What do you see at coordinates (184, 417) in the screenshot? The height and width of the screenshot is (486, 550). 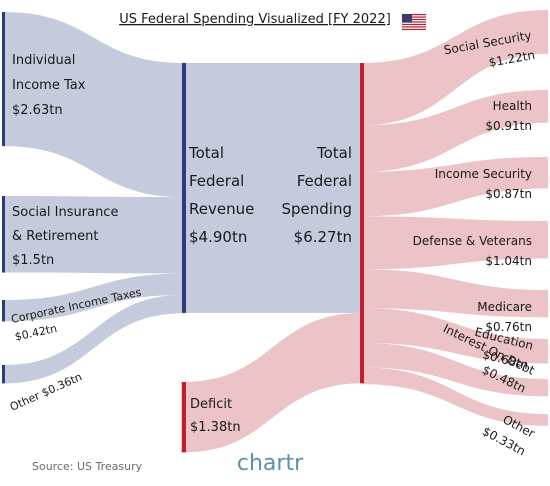 I see `deficit-bar` at bounding box center [184, 417].